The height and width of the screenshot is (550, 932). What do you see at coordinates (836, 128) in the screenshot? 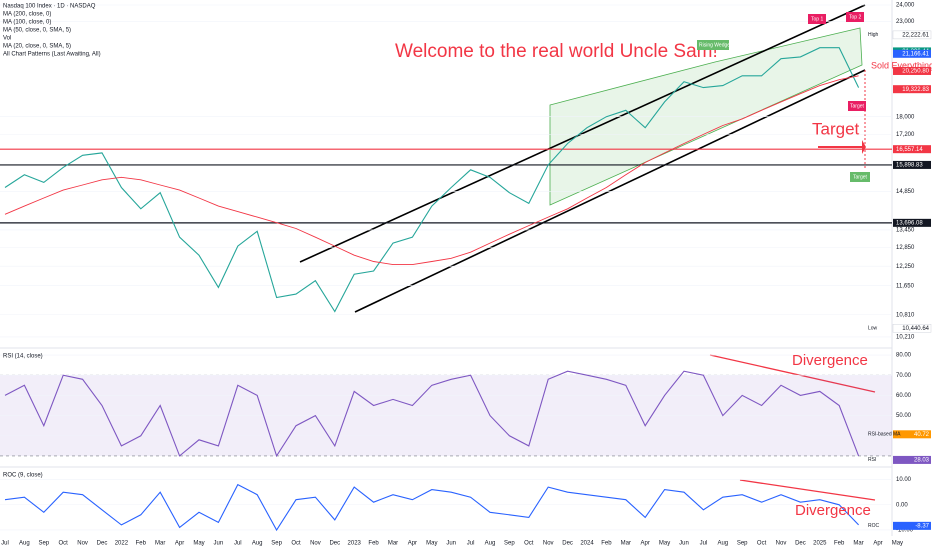
I see `target-label: Target` at bounding box center [836, 128].